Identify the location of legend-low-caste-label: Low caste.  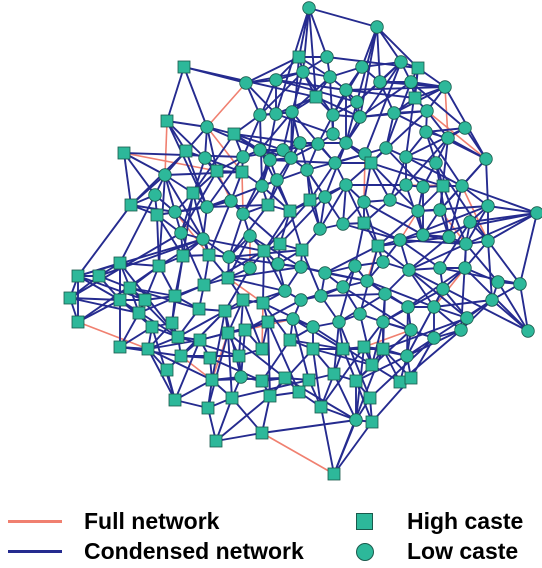
(463, 551).